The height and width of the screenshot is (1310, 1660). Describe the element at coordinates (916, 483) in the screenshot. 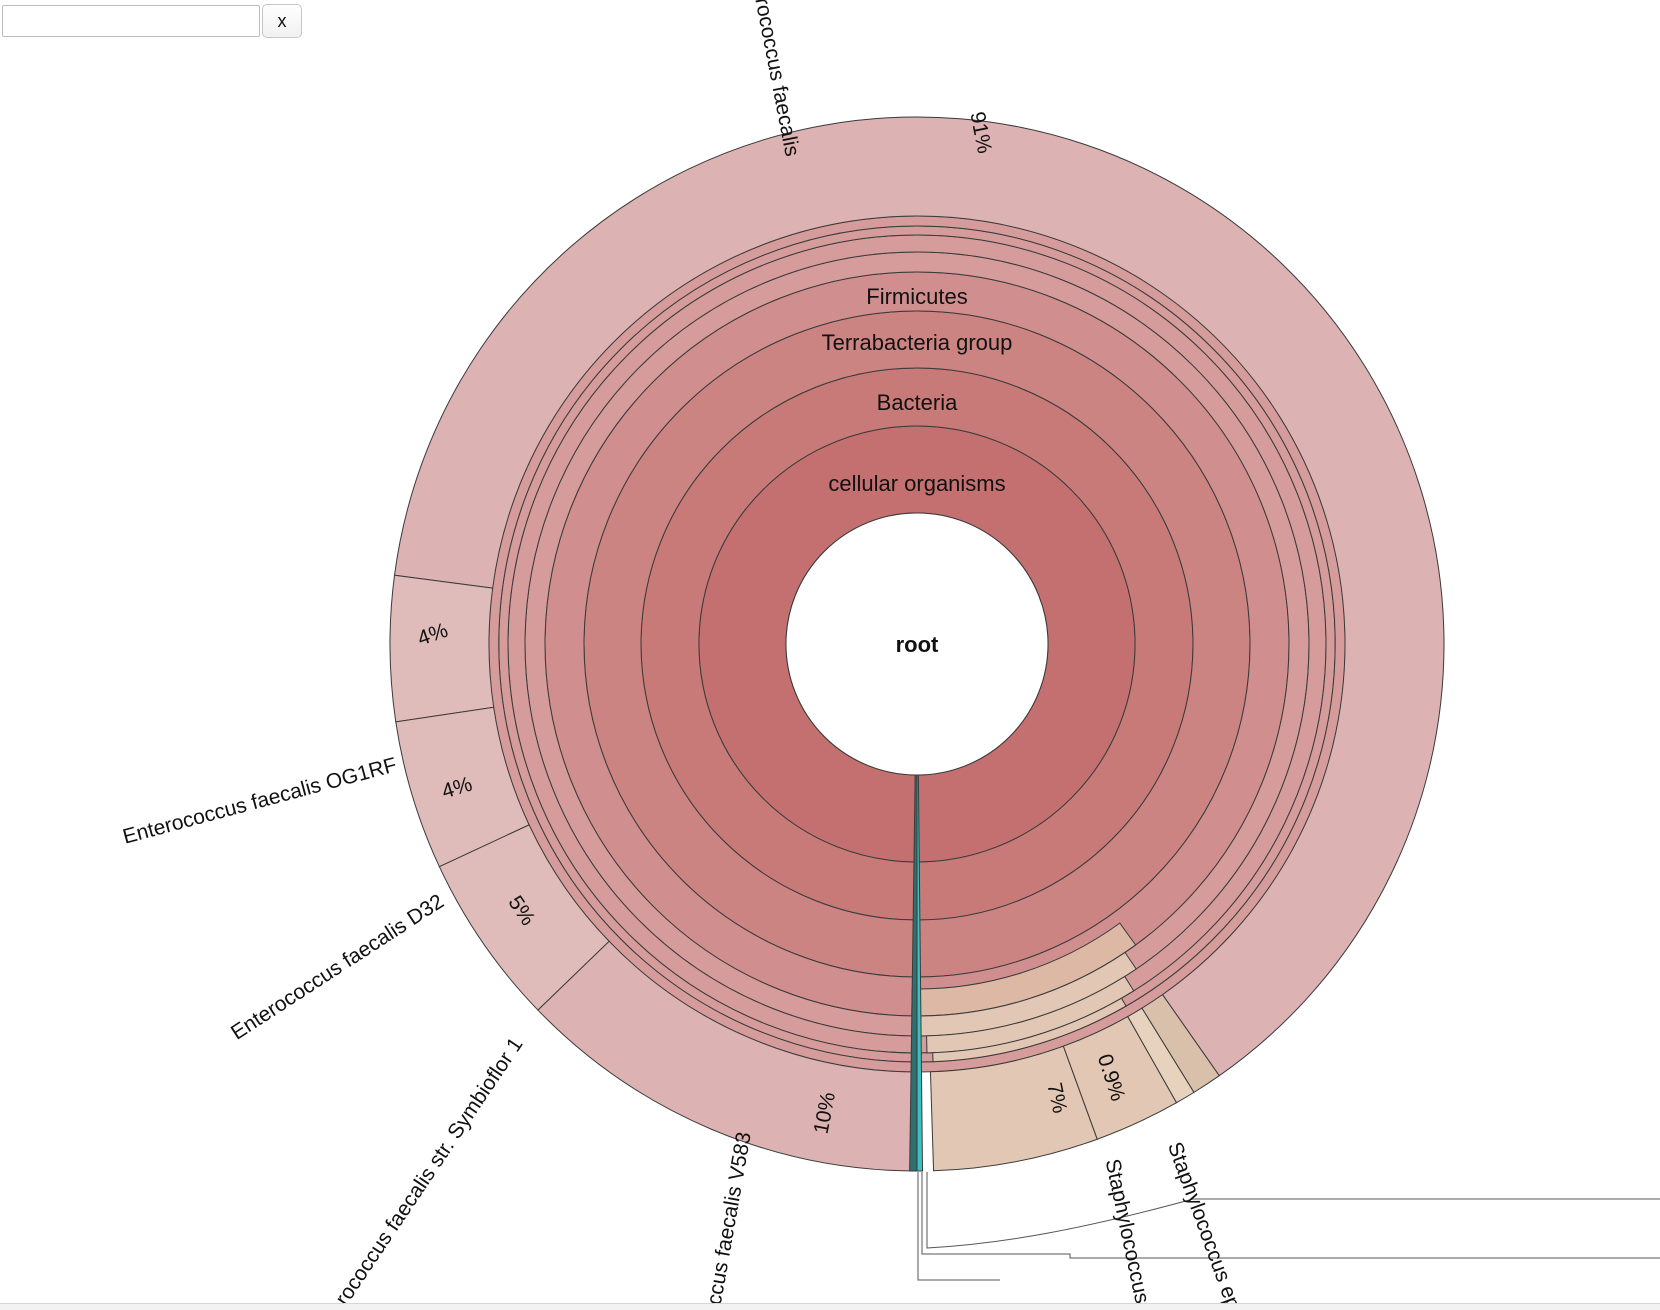

I see `ring-label-cellular-organisms: cellular organisms` at that location.